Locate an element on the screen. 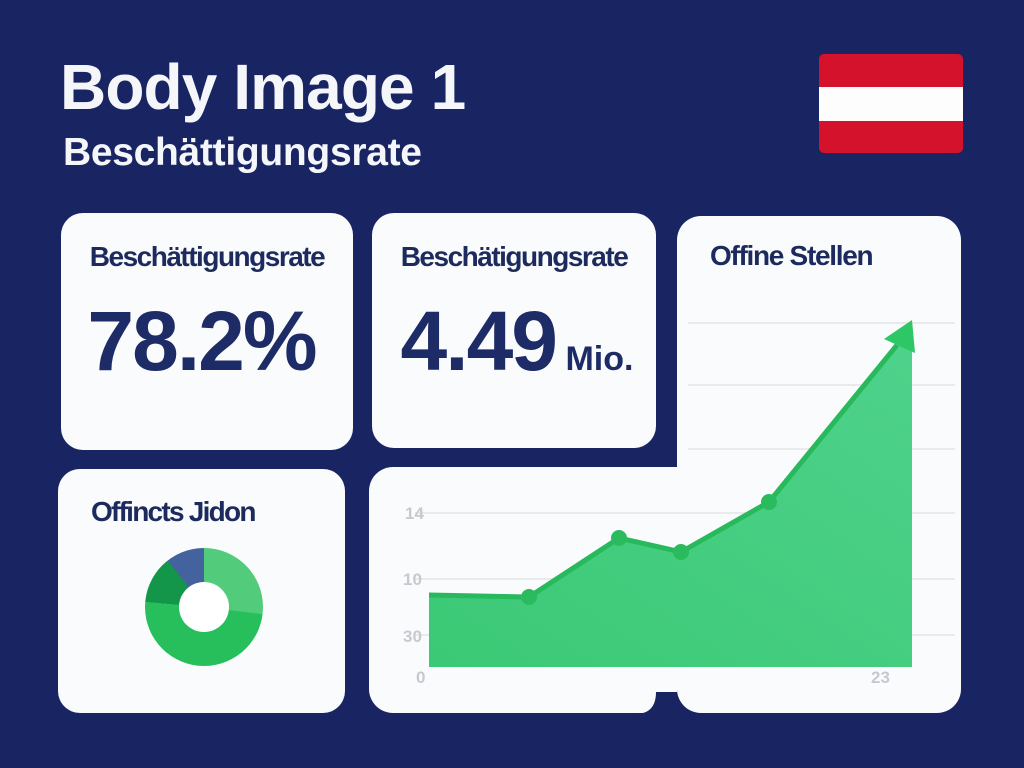 Image resolution: width=1024 pixels, height=768 pixels. svg-text: 30 is located at coordinates (412, 636).